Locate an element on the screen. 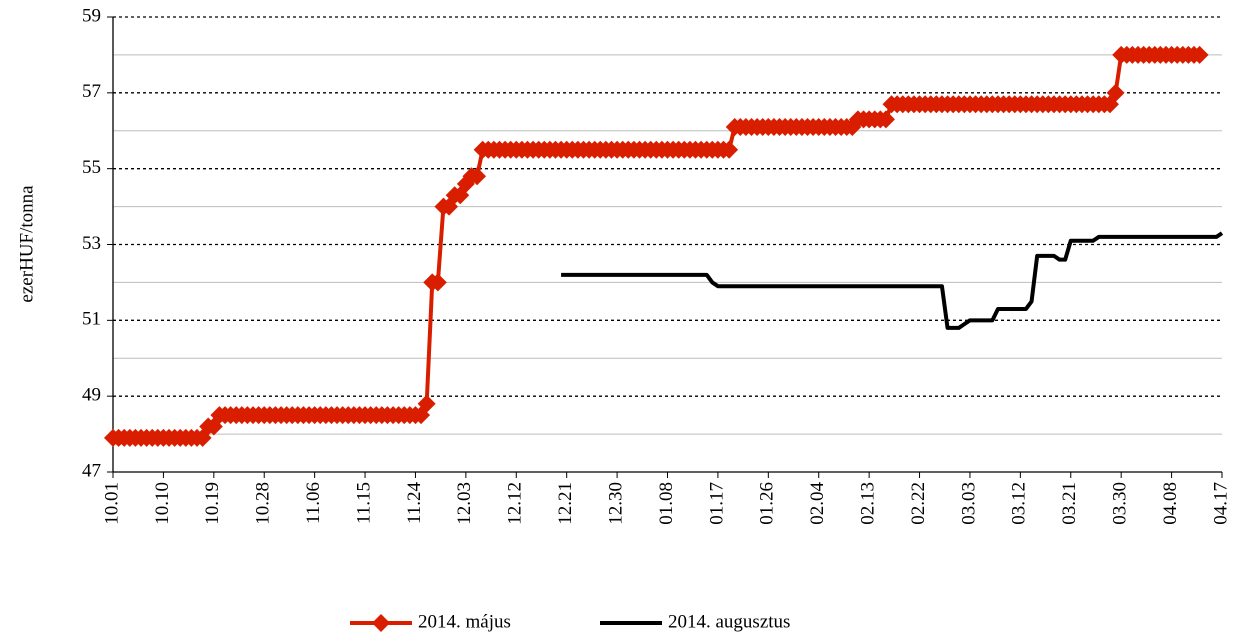  x-tick-label: 02.04 is located at coordinates (817, 503).